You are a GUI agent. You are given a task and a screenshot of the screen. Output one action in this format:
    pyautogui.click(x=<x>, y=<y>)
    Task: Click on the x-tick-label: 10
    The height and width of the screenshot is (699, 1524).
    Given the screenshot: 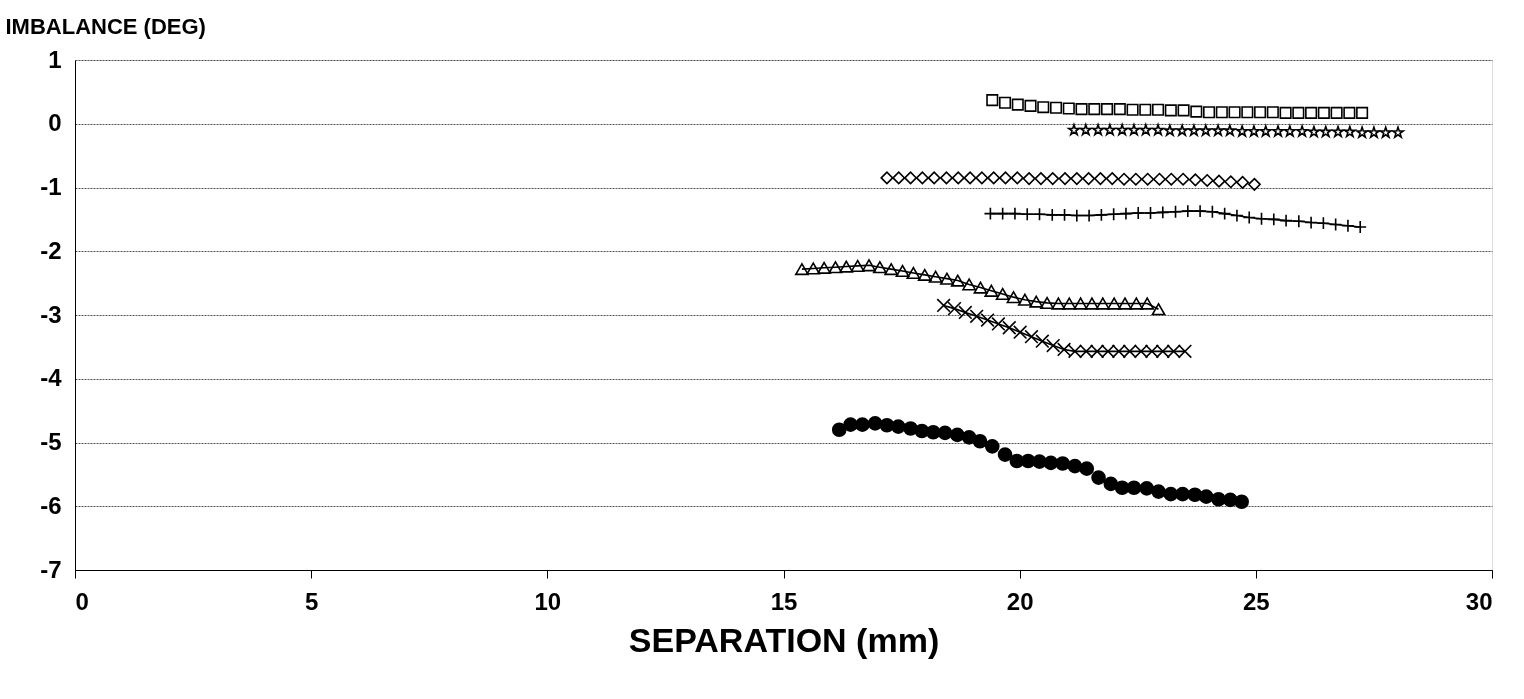 What is the action you would take?
    pyautogui.click(x=548, y=601)
    